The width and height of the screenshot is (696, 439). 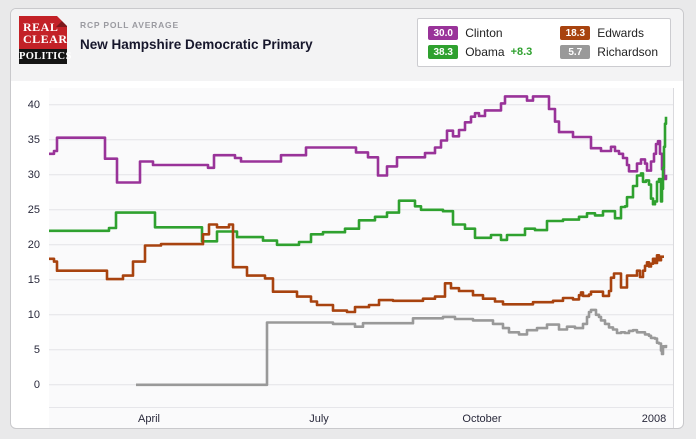 What do you see at coordinates (575, 33) in the screenshot?
I see `edwards-value-badge: 18.3` at bounding box center [575, 33].